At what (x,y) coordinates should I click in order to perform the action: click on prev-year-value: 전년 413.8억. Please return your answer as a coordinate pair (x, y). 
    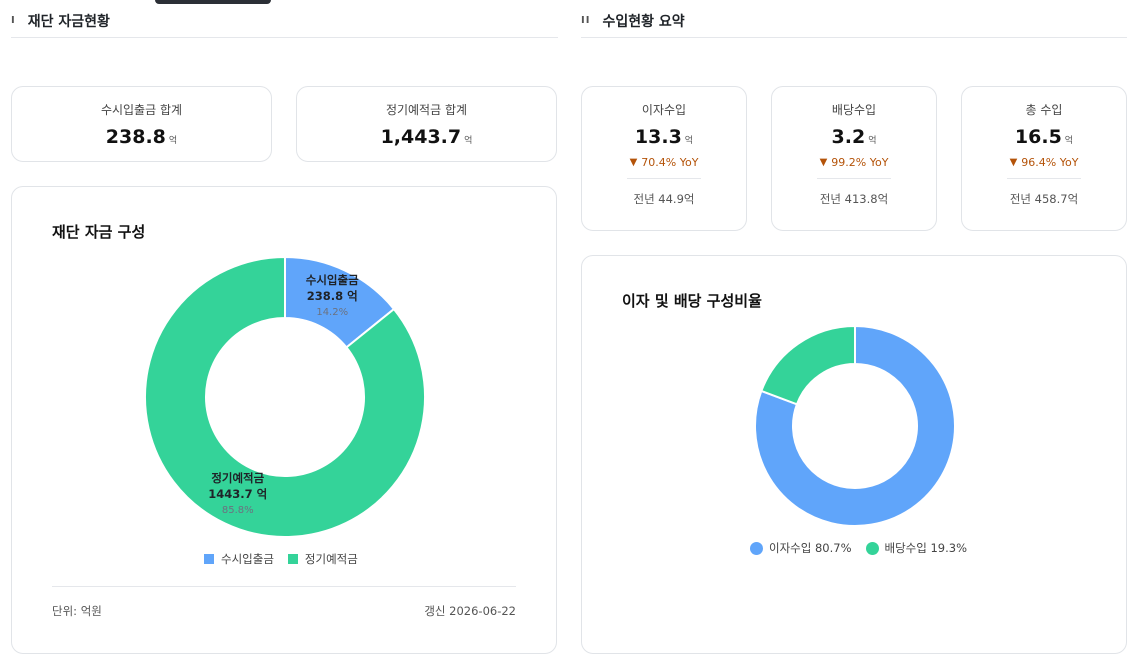
    Looking at the image, I should click on (854, 199).